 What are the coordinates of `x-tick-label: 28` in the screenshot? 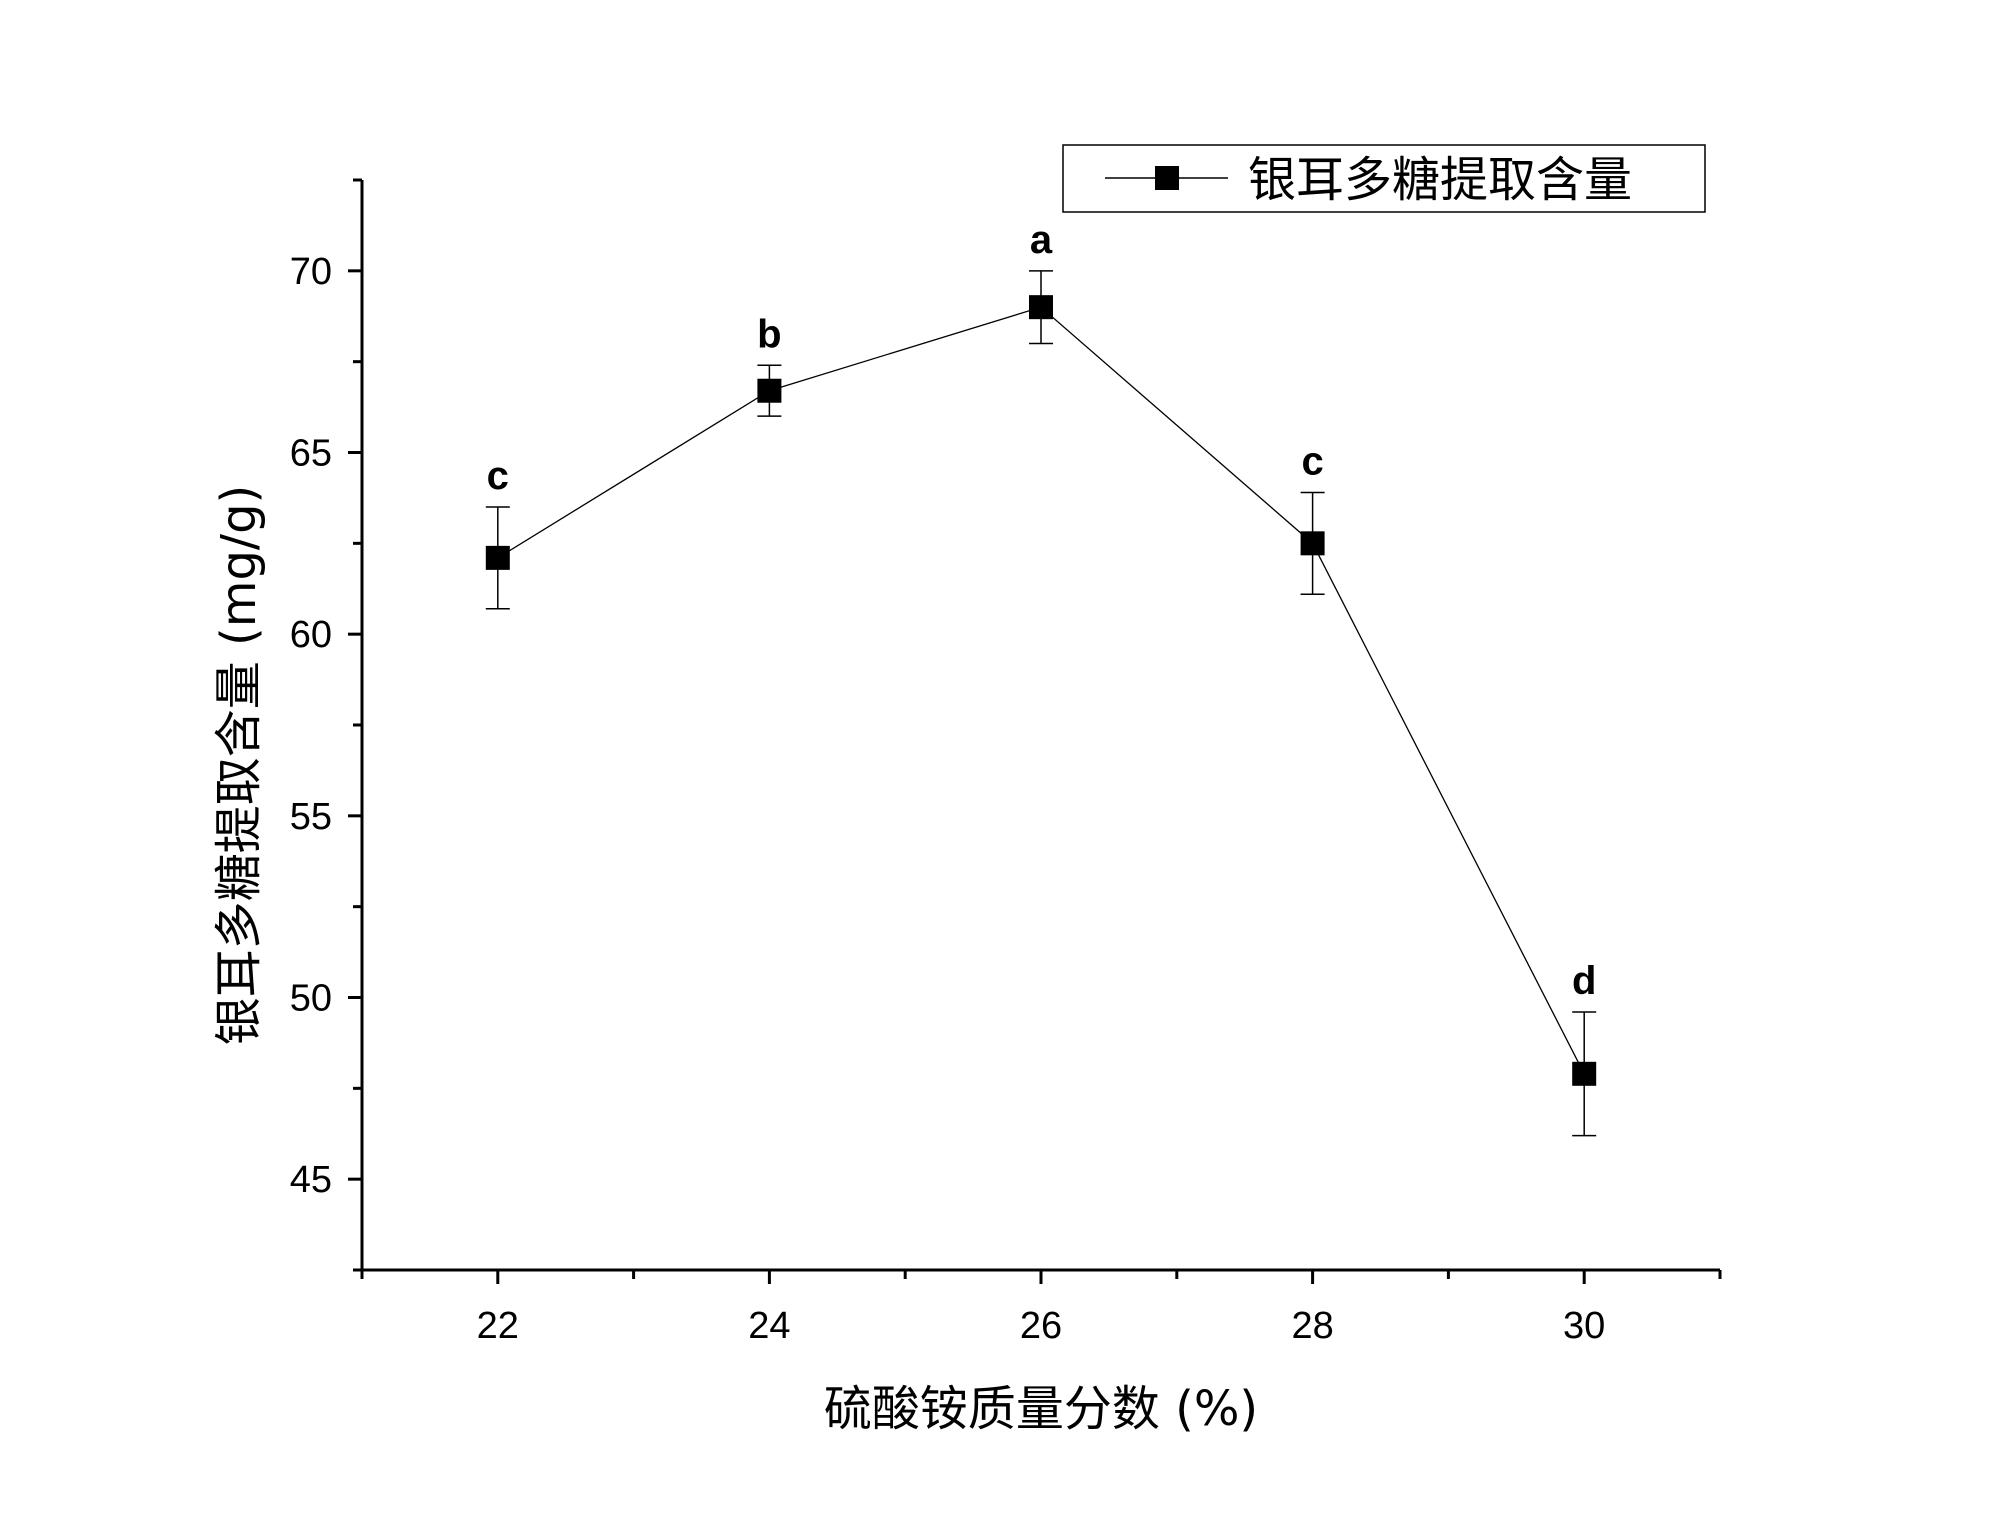 It's located at (1312, 1326).